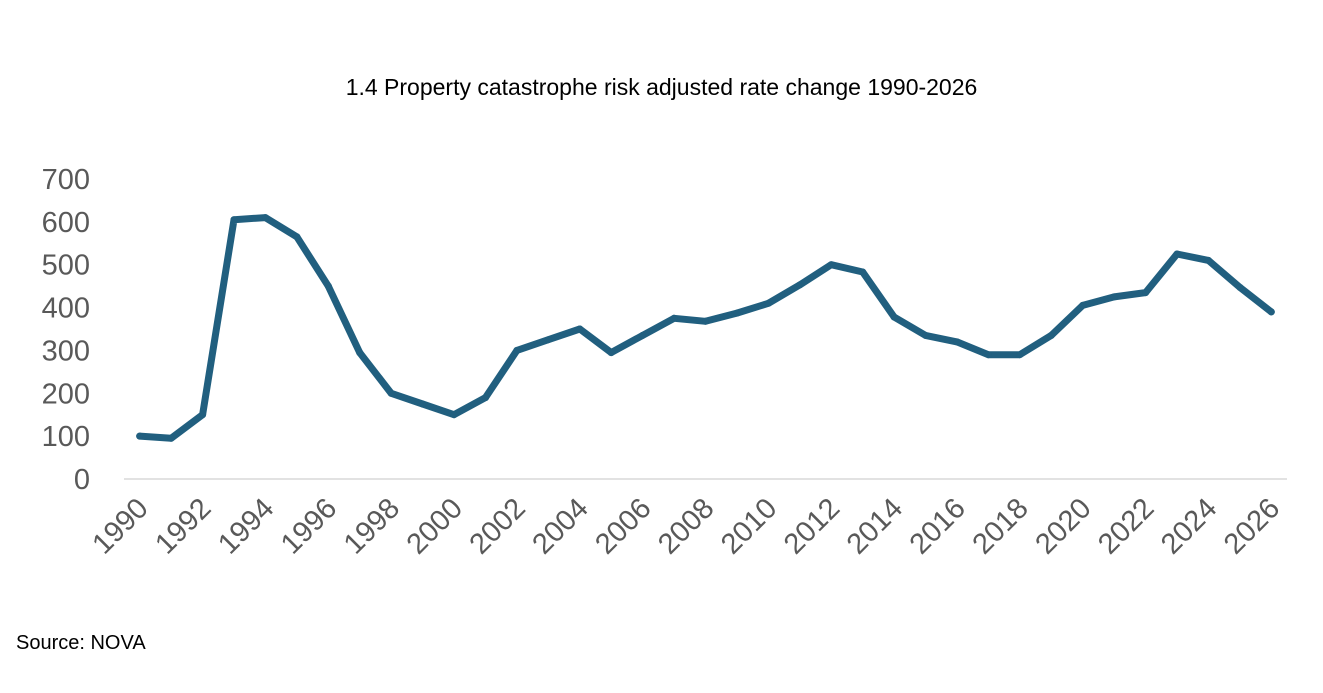  What do you see at coordinates (560, 526) in the screenshot?
I see `x-tick-label: 2004` at bounding box center [560, 526].